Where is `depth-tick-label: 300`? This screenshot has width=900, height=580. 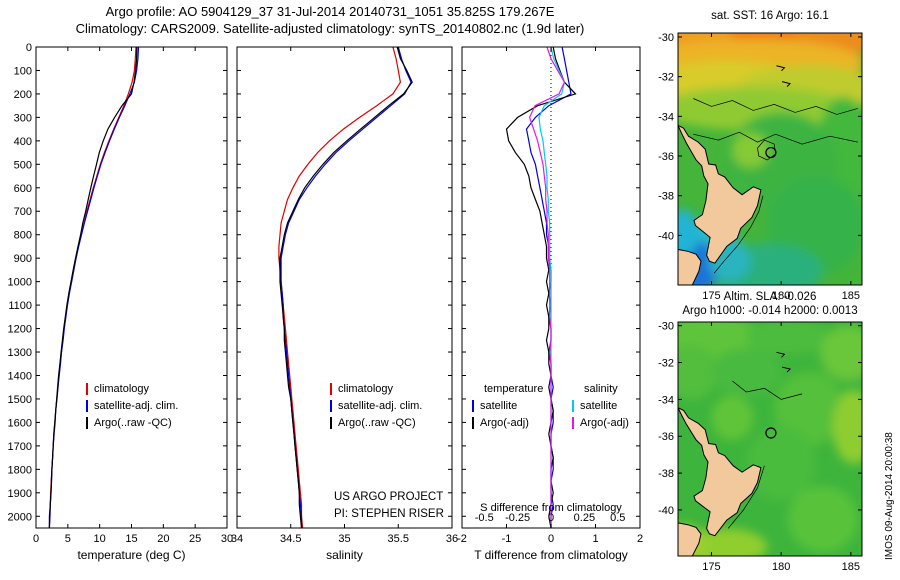 depth-tick-label: 300 is located at coordinates (23, 118).